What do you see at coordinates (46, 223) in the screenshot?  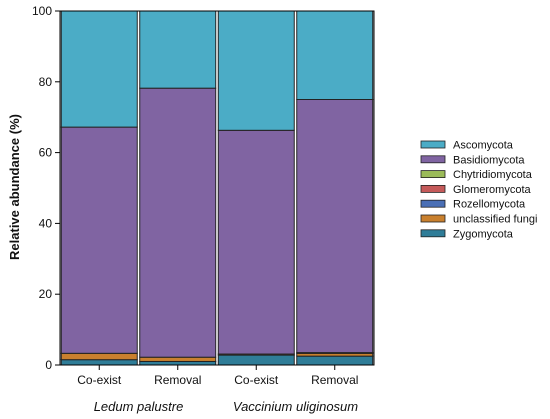 I see `y-tick-label: 40` at bounding box center [46, 223].